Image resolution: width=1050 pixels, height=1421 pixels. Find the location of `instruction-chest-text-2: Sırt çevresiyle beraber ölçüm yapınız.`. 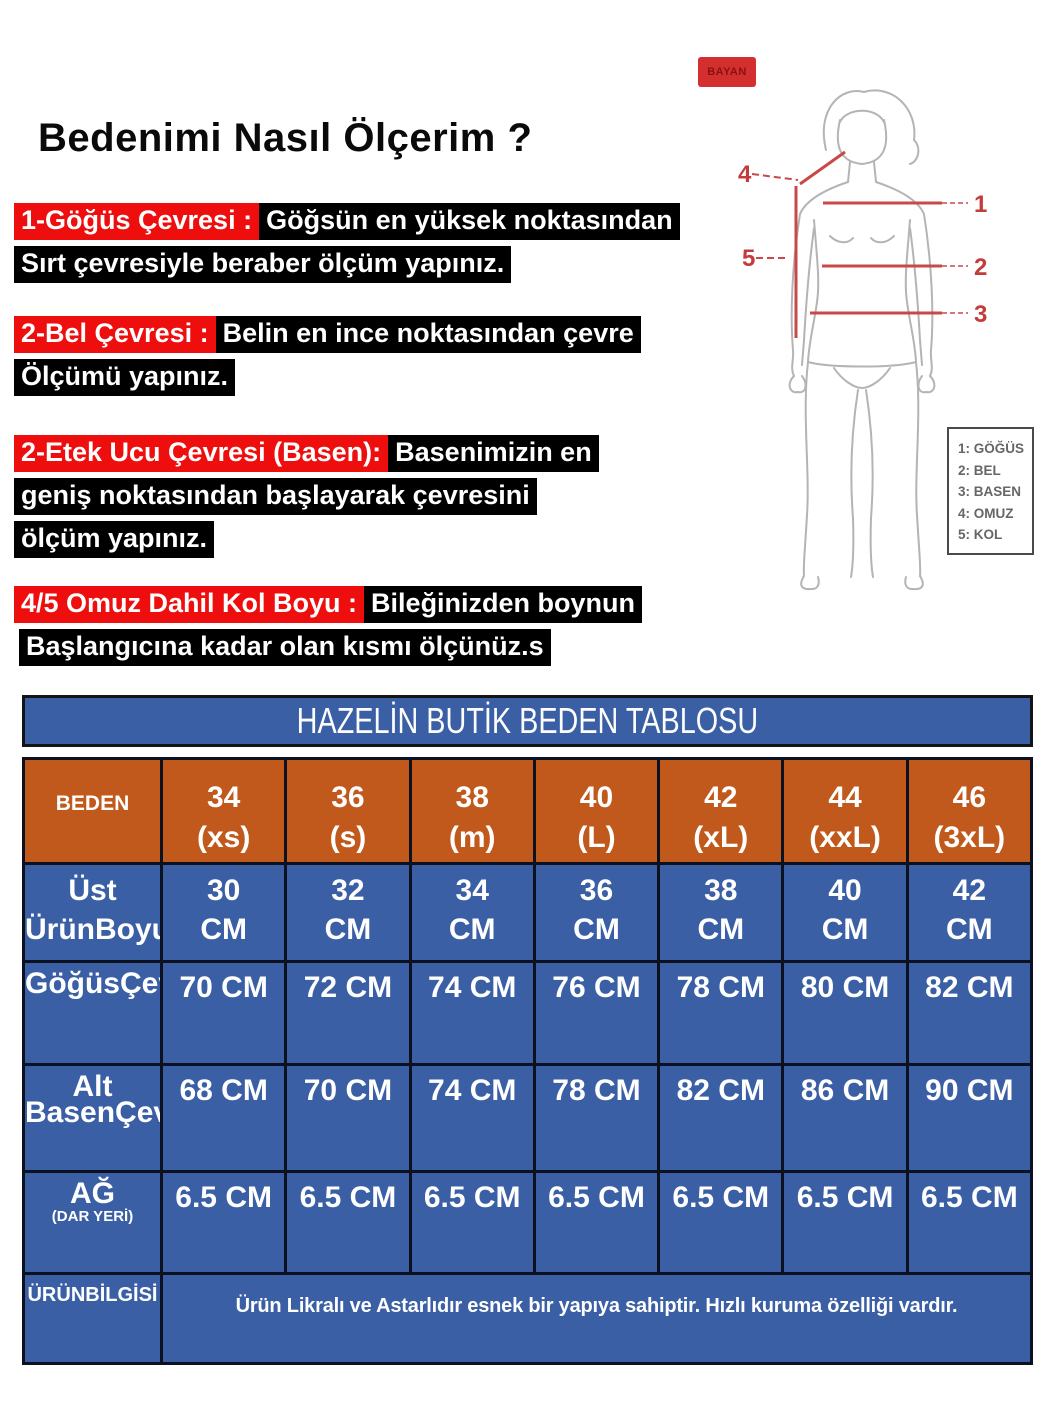

instruction-chest-text-2: Sırt çevresiyle beraber ölçüm yapınız. is located at coordinates (263, 264).